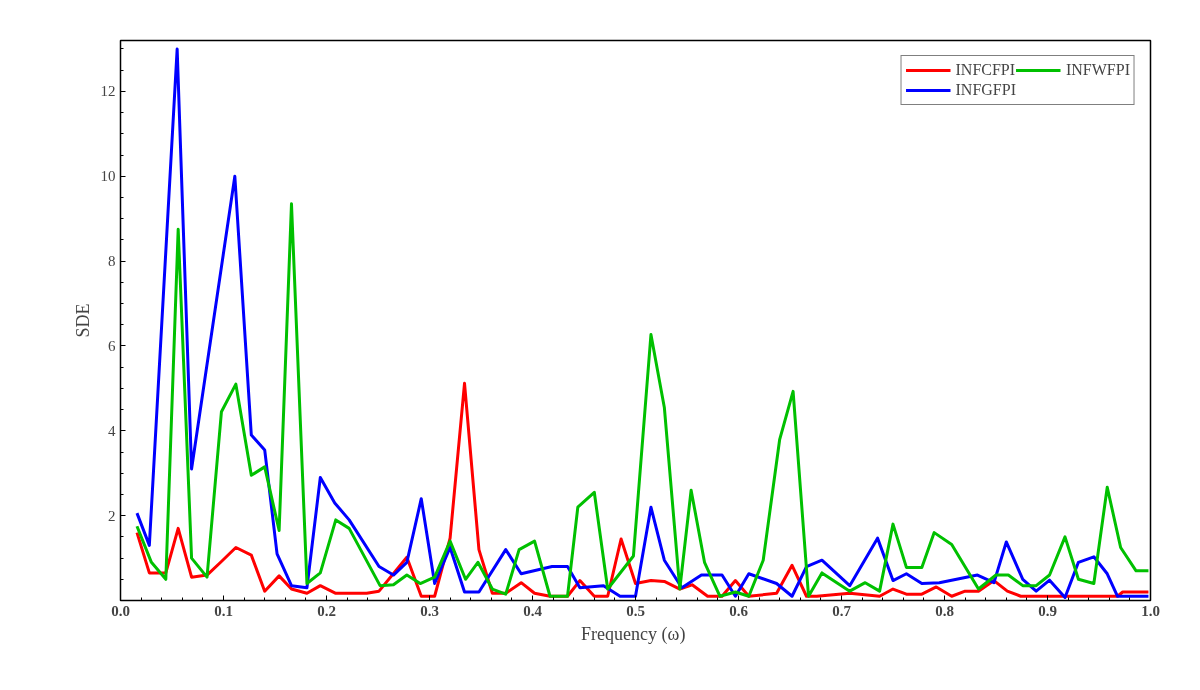  Describe the element at coordinates (223, 610) in the screenshot. I see `x-tick-label: 0.1` at that location.